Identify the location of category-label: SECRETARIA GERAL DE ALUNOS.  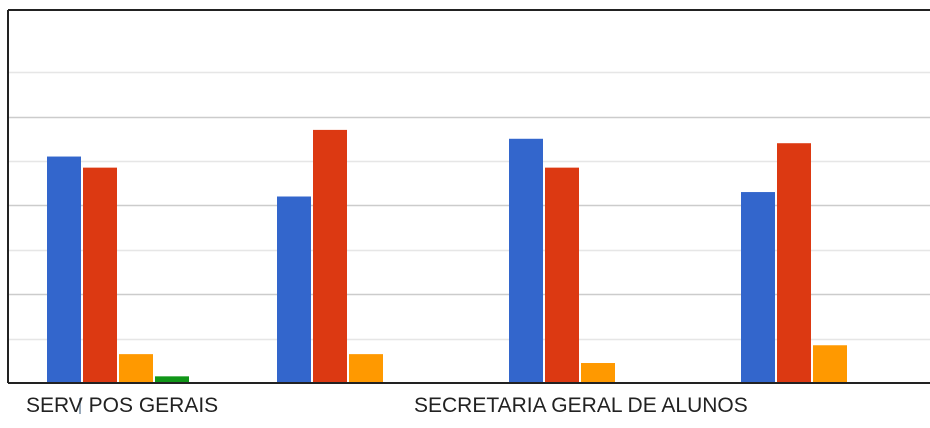
(581, 405).